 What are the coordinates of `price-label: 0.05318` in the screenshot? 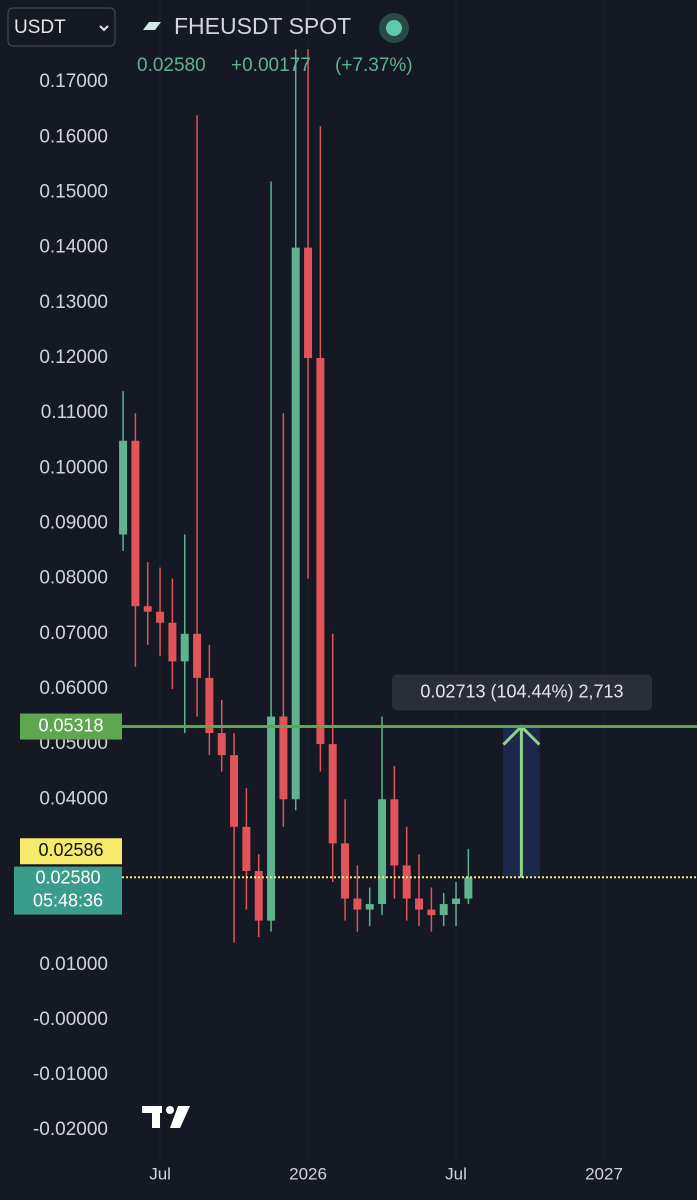 It's located at (70, 725).